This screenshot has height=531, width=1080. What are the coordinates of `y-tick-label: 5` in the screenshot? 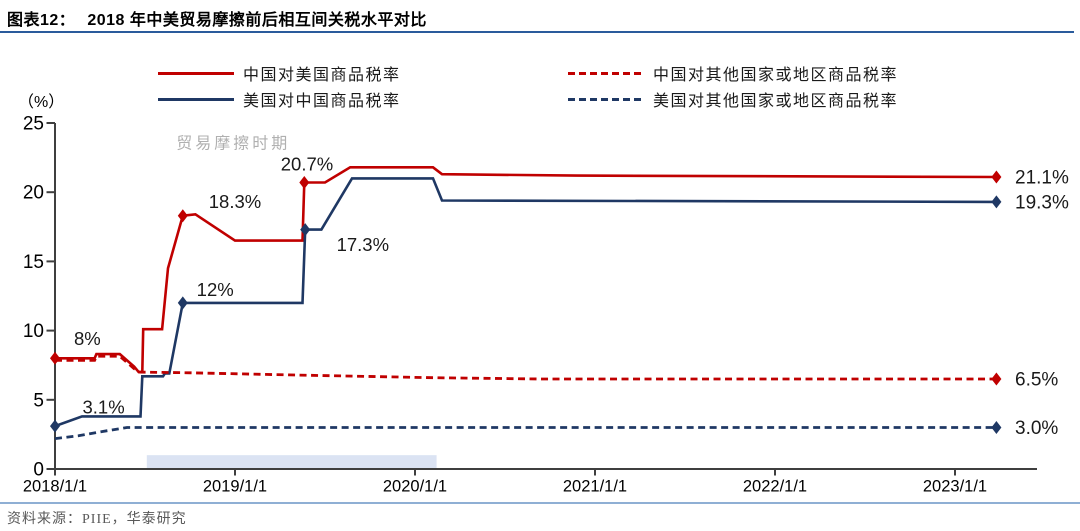 It's located at (38, 400).